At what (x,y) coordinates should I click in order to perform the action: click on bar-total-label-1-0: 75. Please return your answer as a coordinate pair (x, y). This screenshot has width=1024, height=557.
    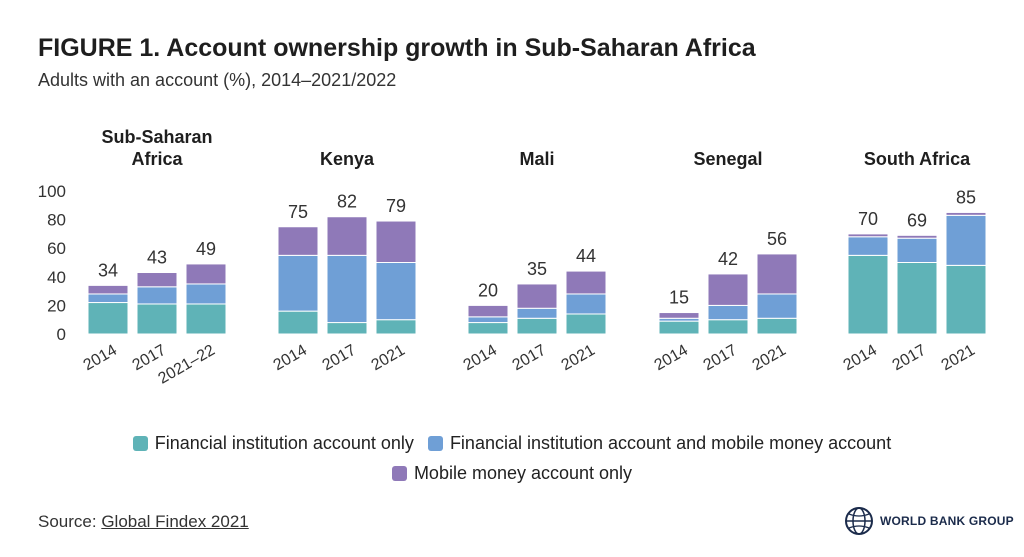
    Looking at the image, I should click on (298, 212).